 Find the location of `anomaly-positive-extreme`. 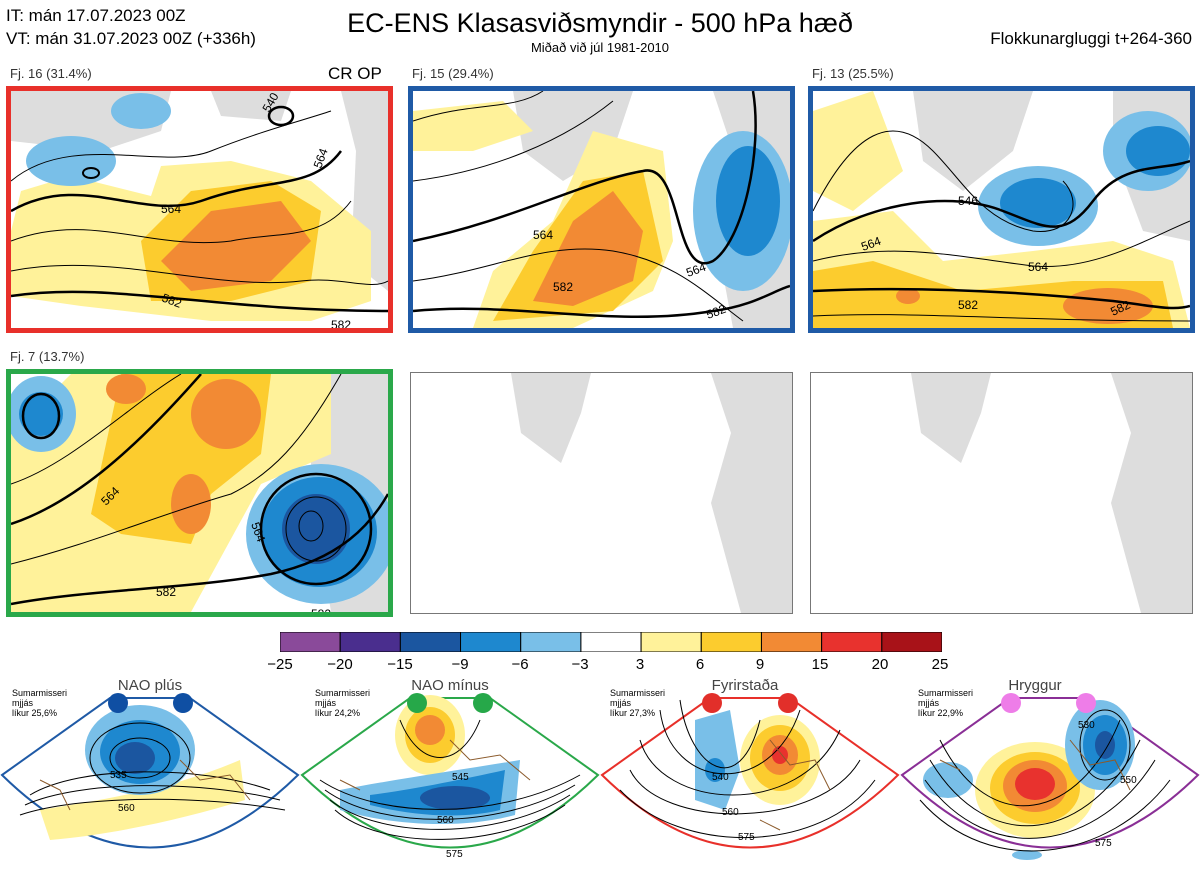

anomaly-positive-extreme is located at coordinates (1035, 784).